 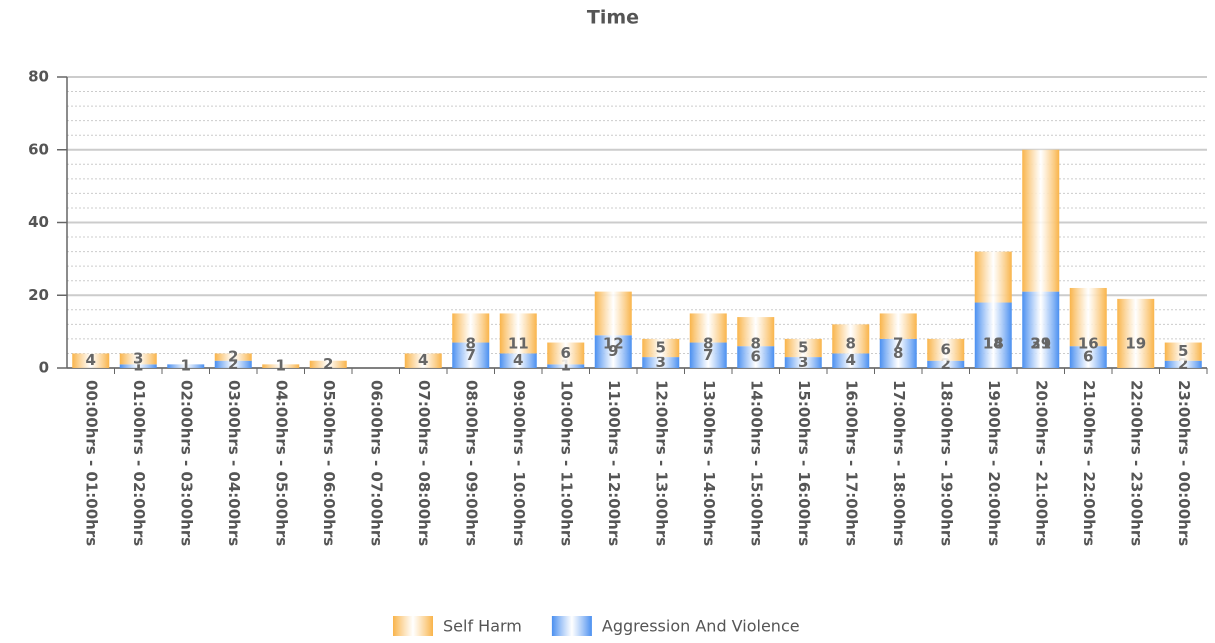 I want to click on y-tick-label: 20, so click(x=38, y=295).